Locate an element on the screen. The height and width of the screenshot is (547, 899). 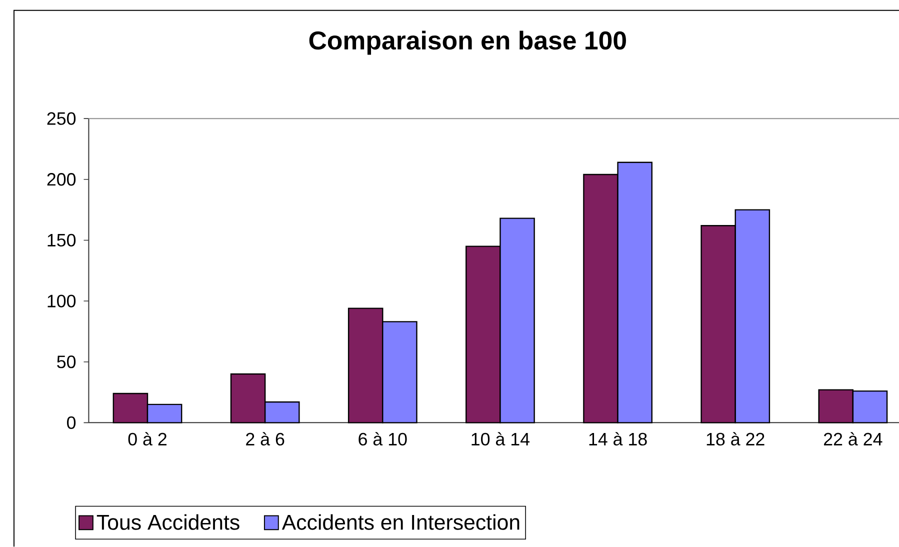
x-tick-label: 2 à 6 is located at coordinates (265, 439).